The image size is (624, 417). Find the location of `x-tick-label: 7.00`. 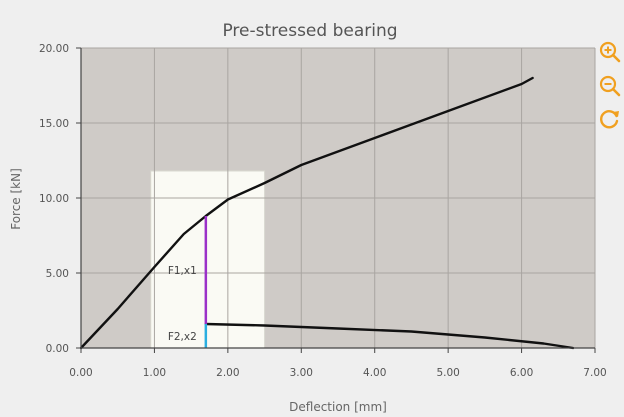

x-tick-label: 7.00 is located at coordinates (594, 373).